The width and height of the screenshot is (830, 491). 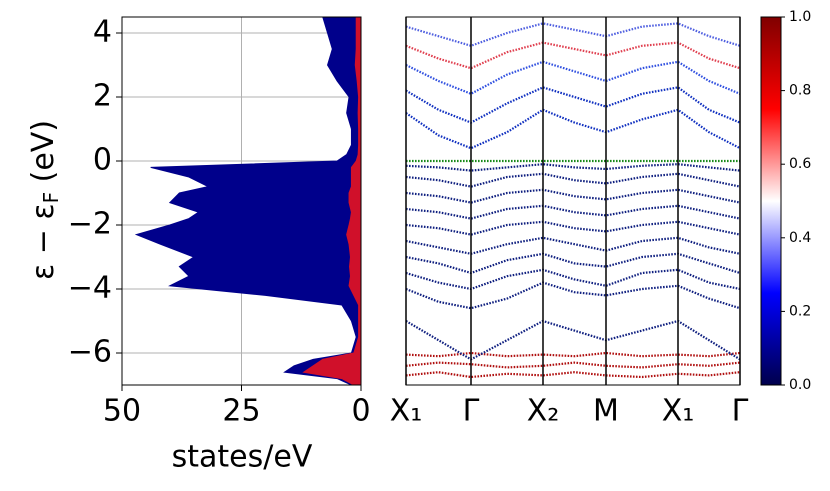 I want to click on colorbar-tick-label: 0.2, so click(x=800, y=311).